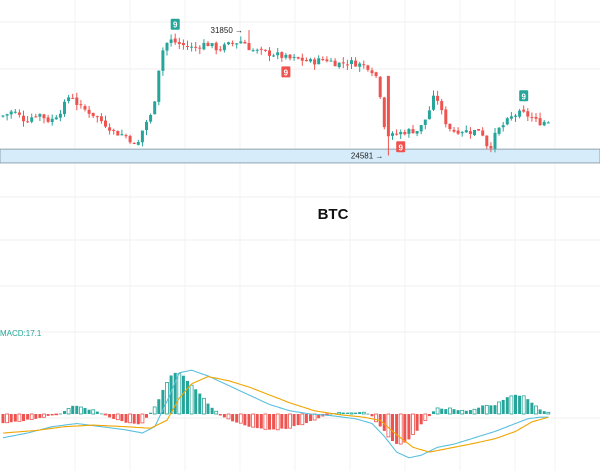 This screenshot has width=600, height=476. Describe the element at coordinates (333, 214) in the screenshot. I see `chart-title: BTC` at that location.